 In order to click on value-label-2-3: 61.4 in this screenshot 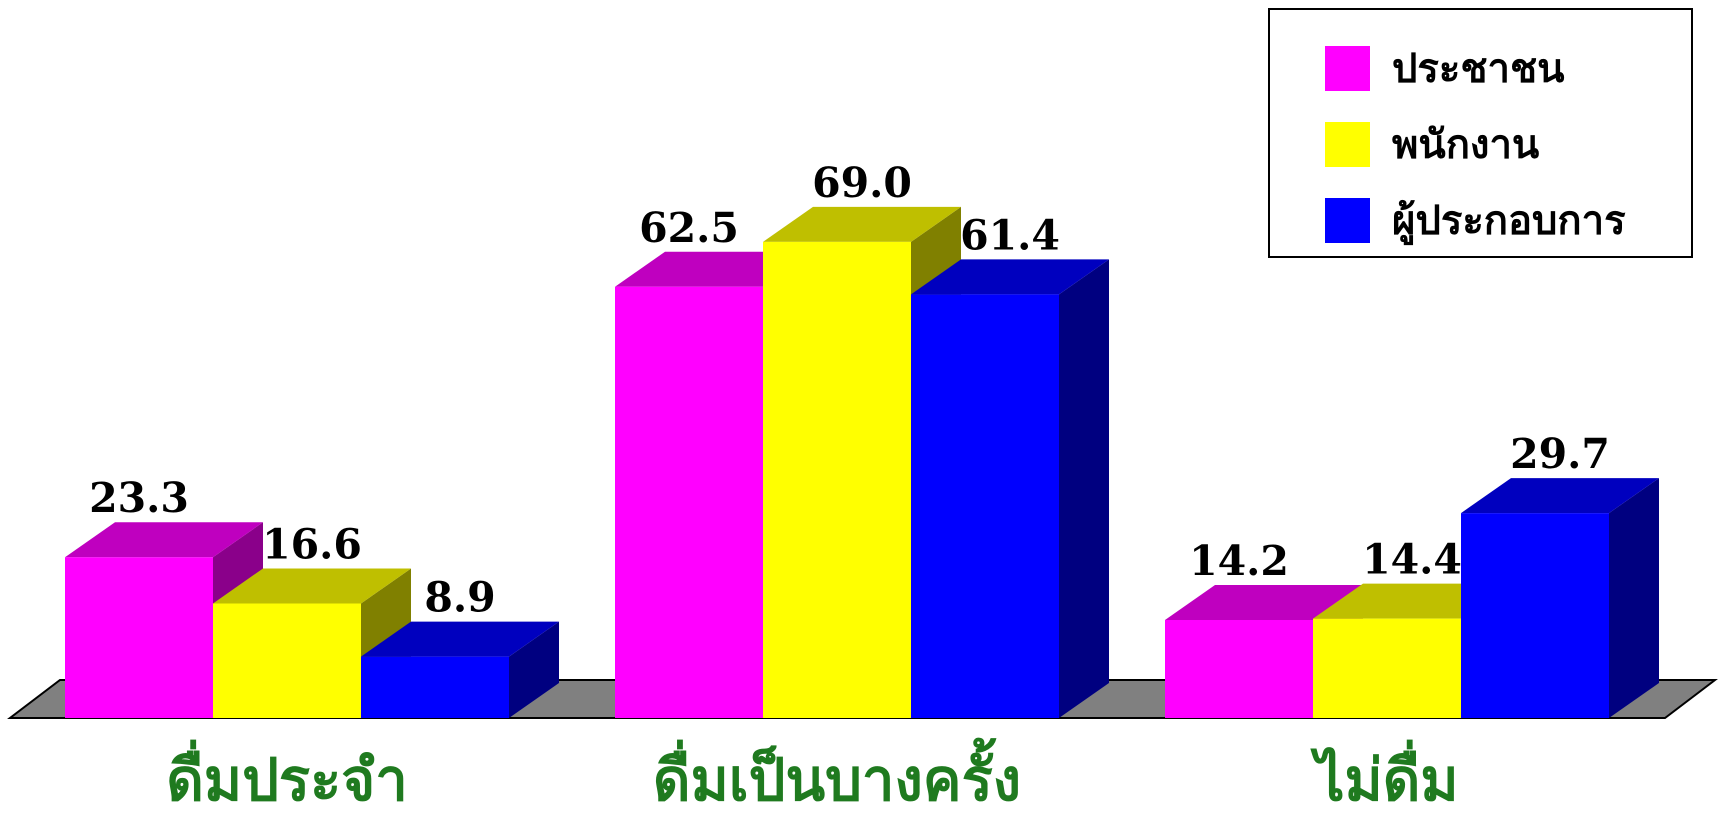, I will do `click(1010, 235)`.